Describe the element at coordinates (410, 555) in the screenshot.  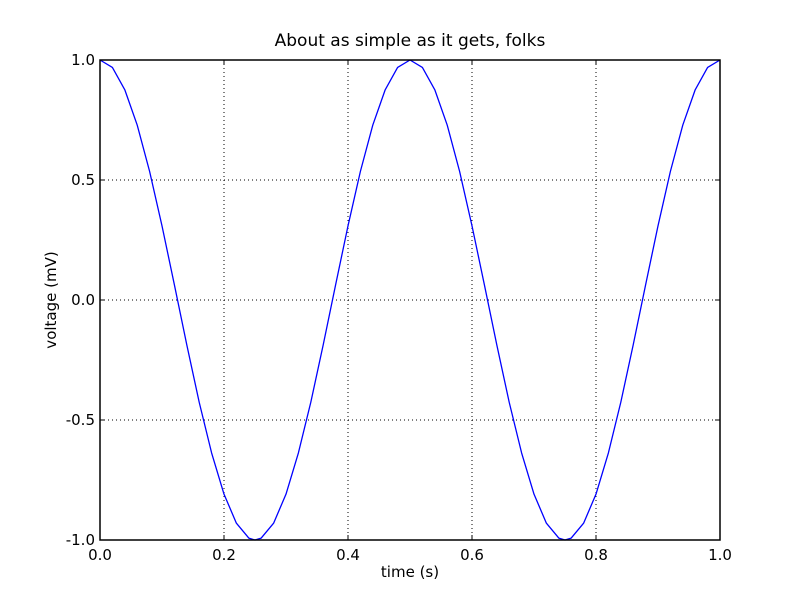
I see `x-tick-labels: 0.0 0.2 0.4 0.6 0.8 1.0` at that location.